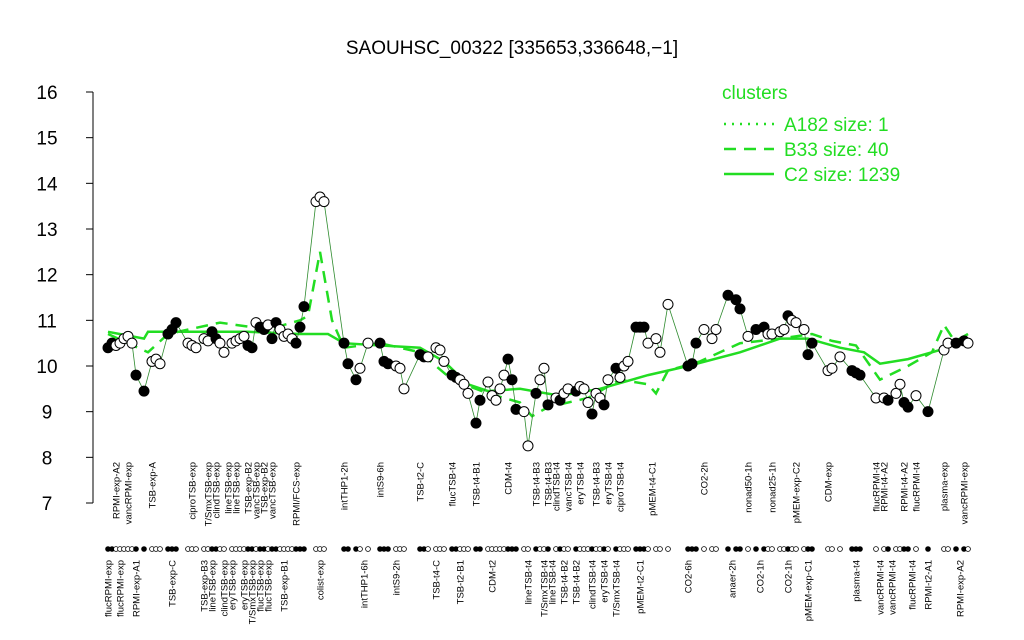 The height and width of the screenshot is (640, 1024). I want to click on x-label: flucRPMI-exp, so click(109, 588).